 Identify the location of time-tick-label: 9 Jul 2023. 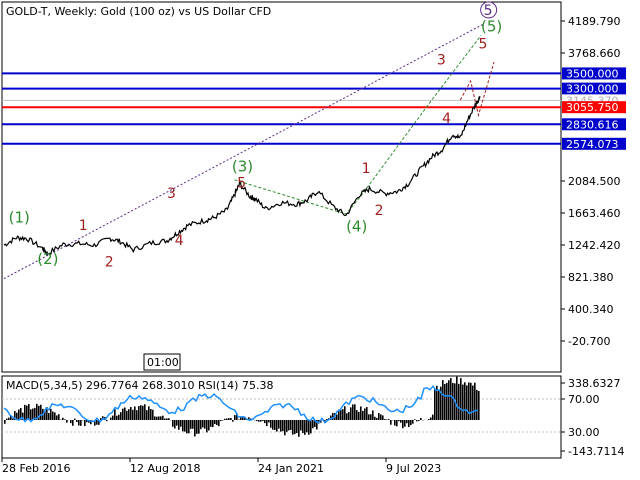
(413, 468).